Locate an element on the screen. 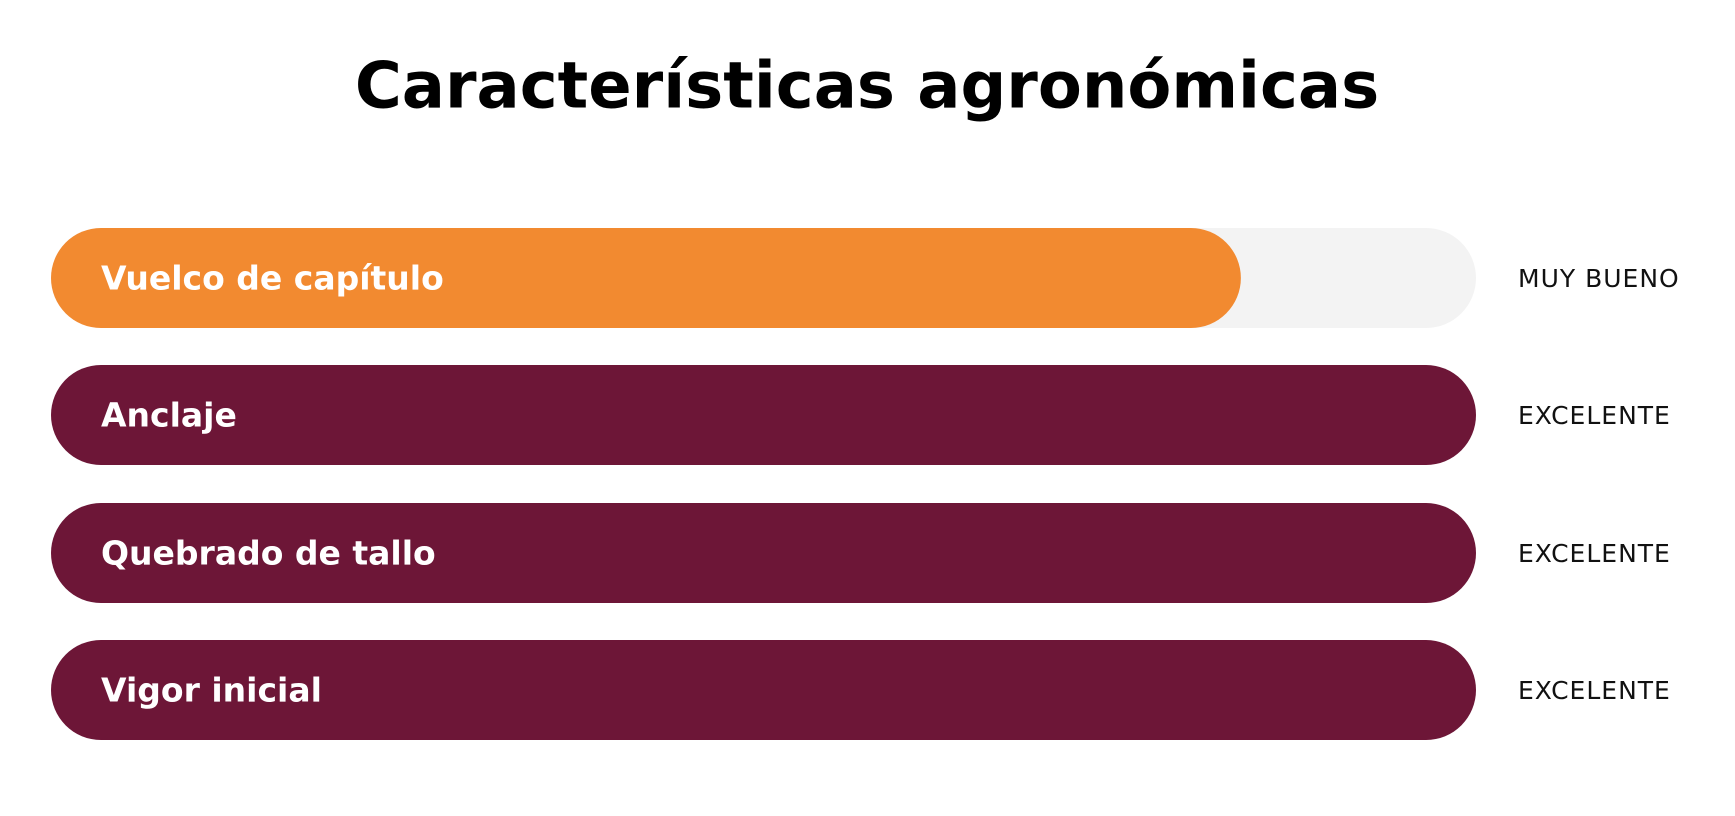  title: Características agronómicas is located at coordinates (867, 87).